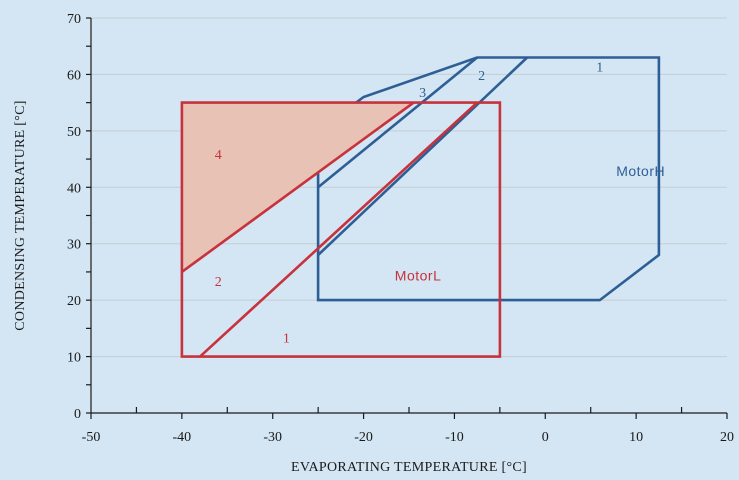 Image resolution: width=739 pixels, height=480 pixels. What do you see at coordinates (599, 68) in the screenshot?
I see `motorh-region-label-1: 1` at bounding box center [599, 68].